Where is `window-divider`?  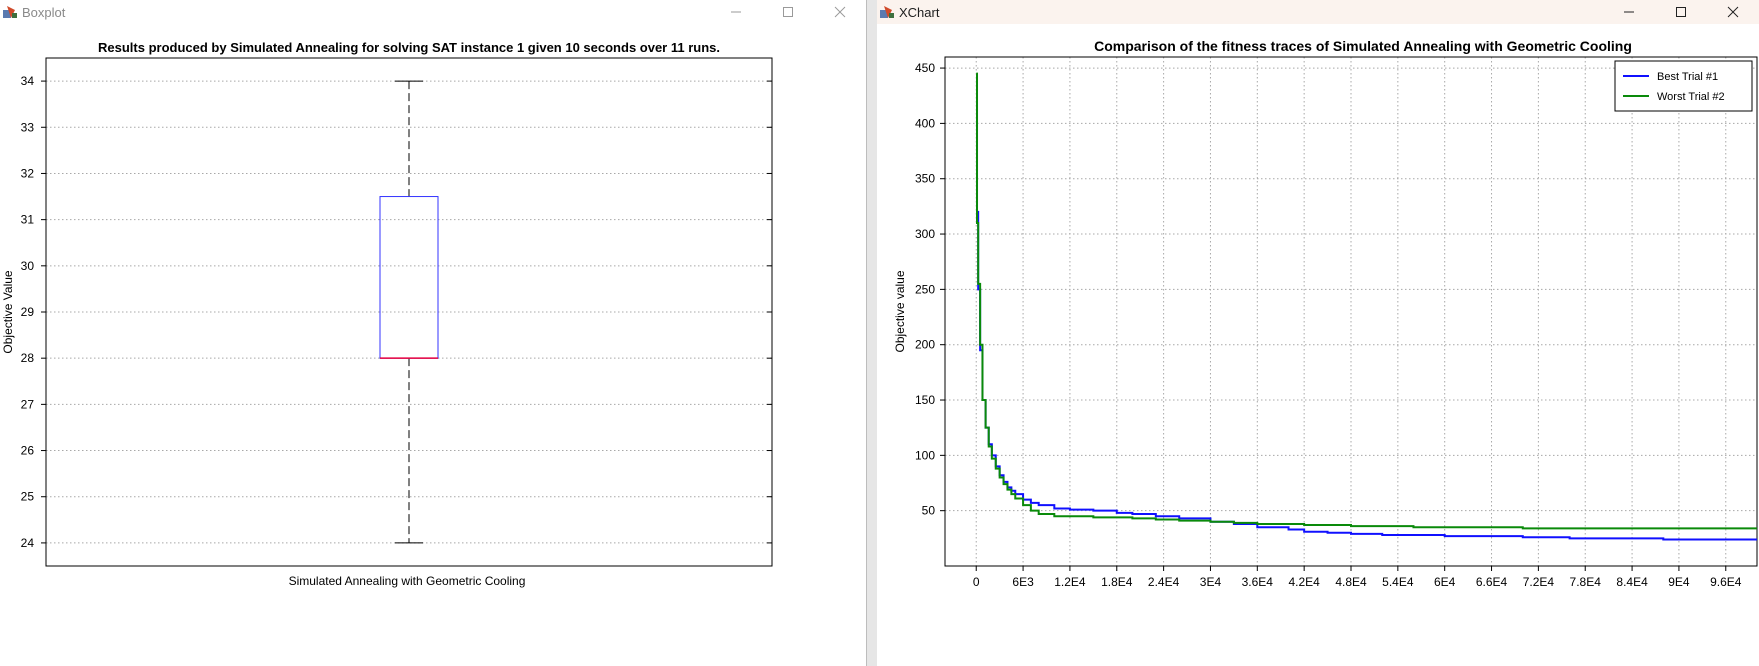
window-divider is located at coordinates (872, 333).